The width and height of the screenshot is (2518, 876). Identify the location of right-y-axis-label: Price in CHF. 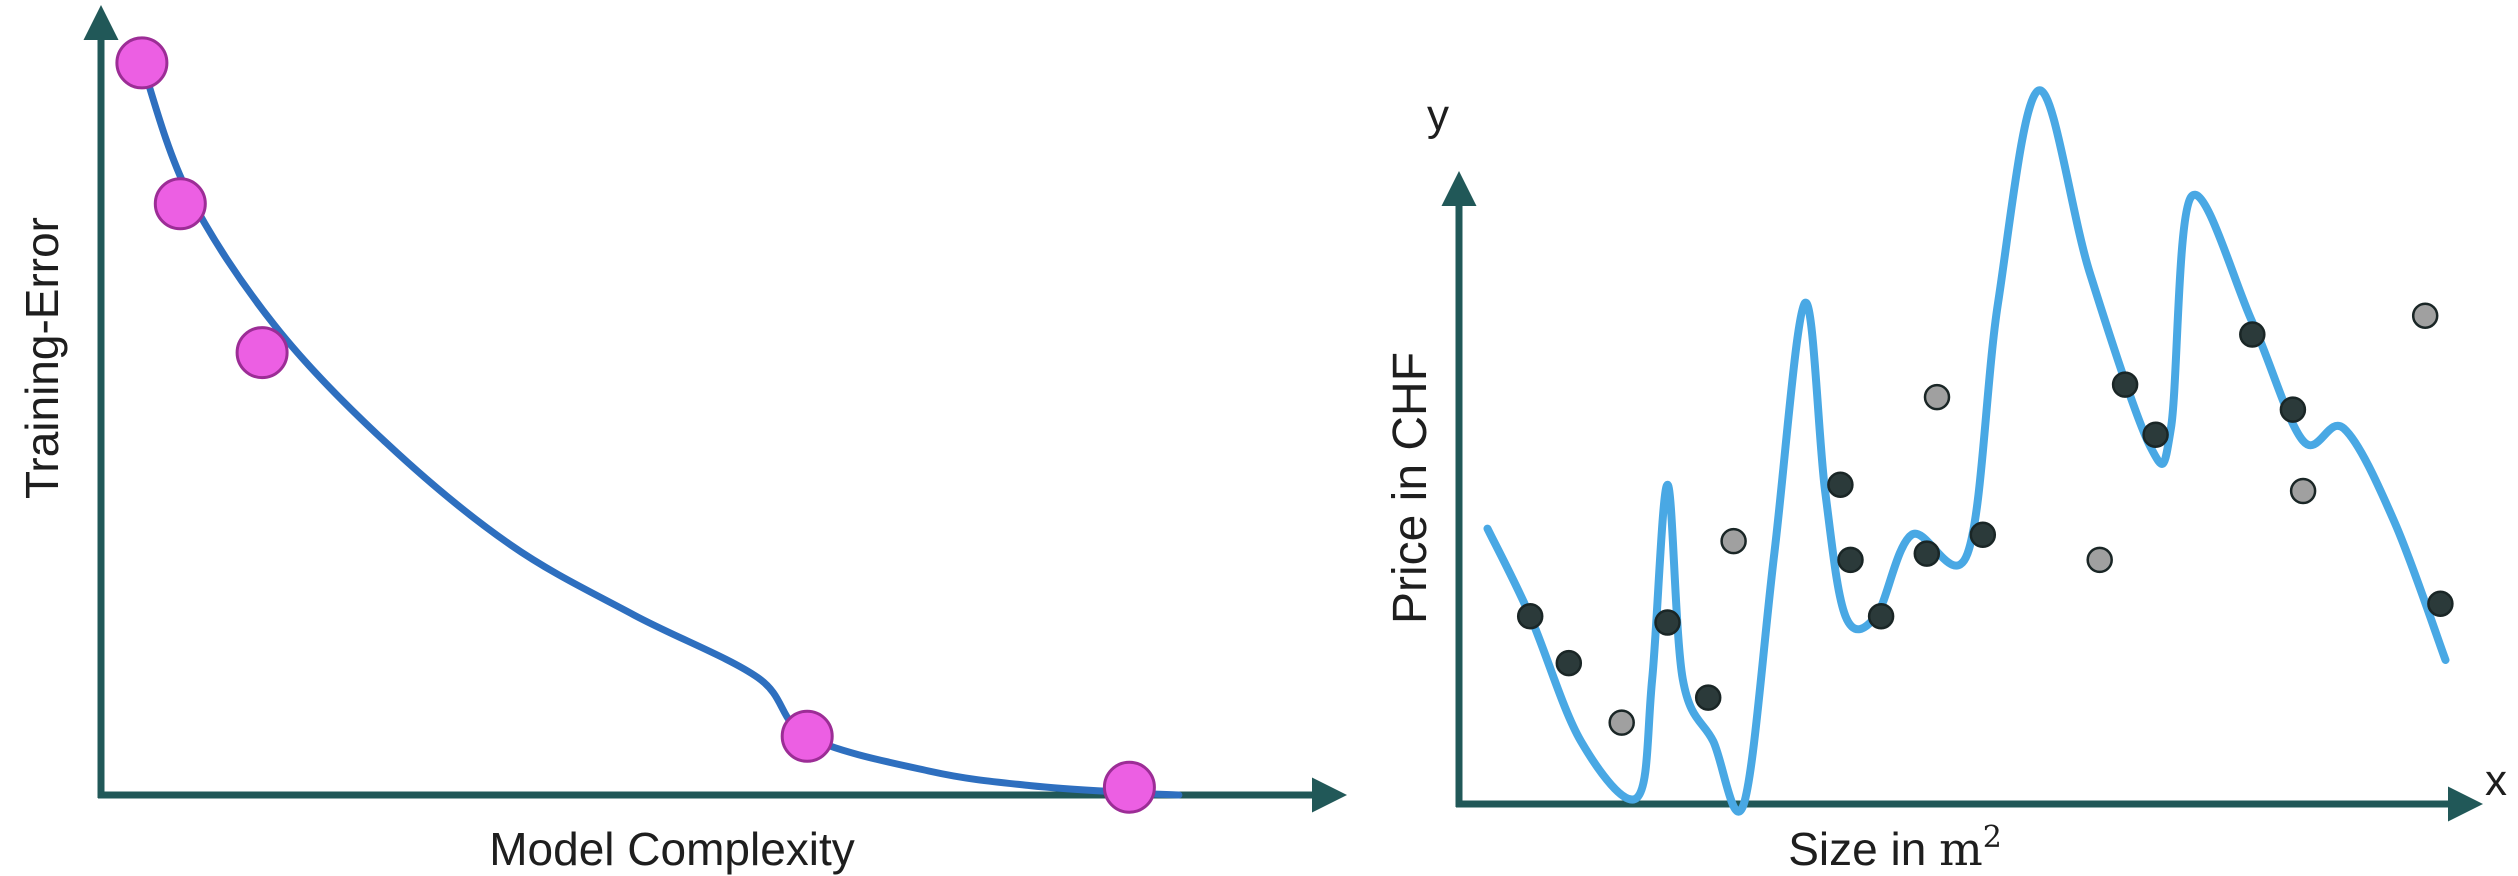
(1410, 488).